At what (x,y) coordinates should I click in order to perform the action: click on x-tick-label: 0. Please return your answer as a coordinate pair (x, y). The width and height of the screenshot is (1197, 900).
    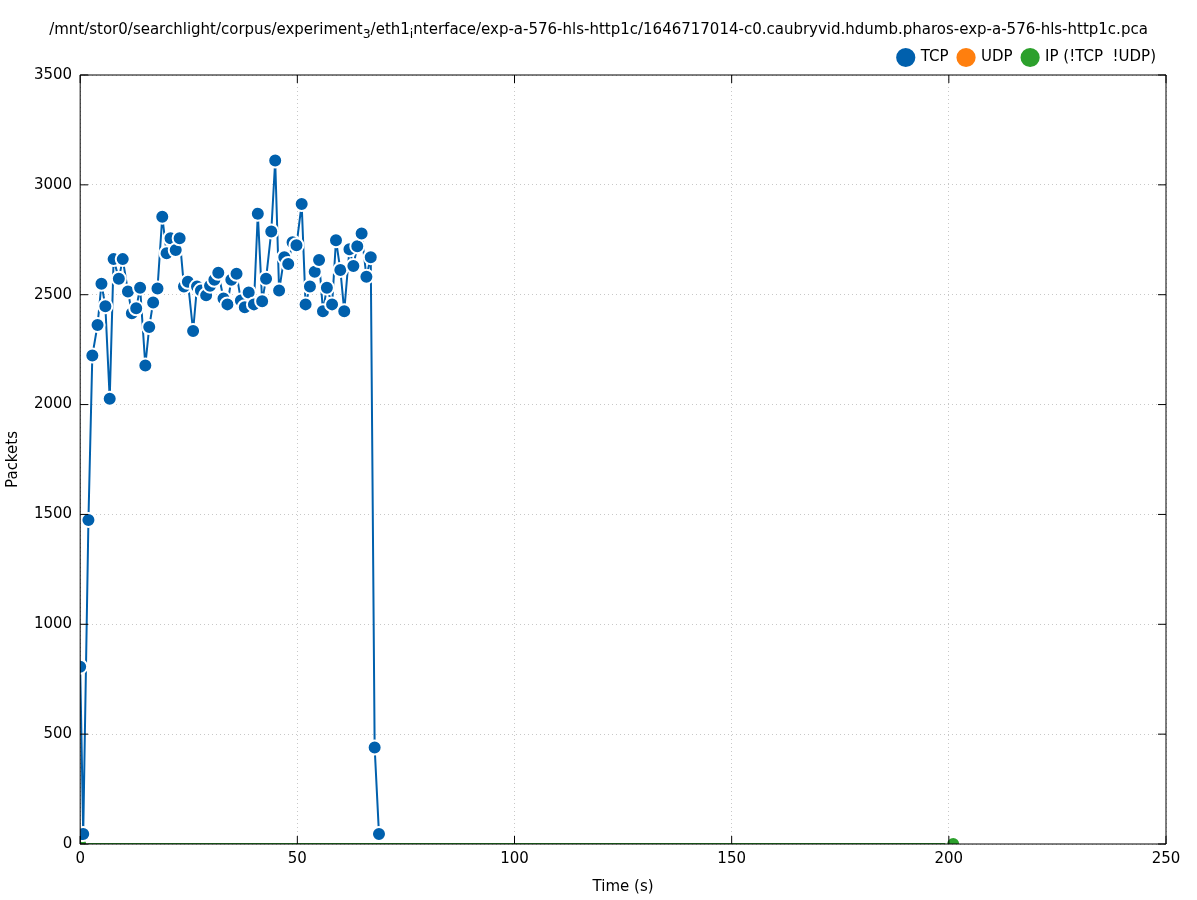
    Looking at the image, I should click on (80, 857).